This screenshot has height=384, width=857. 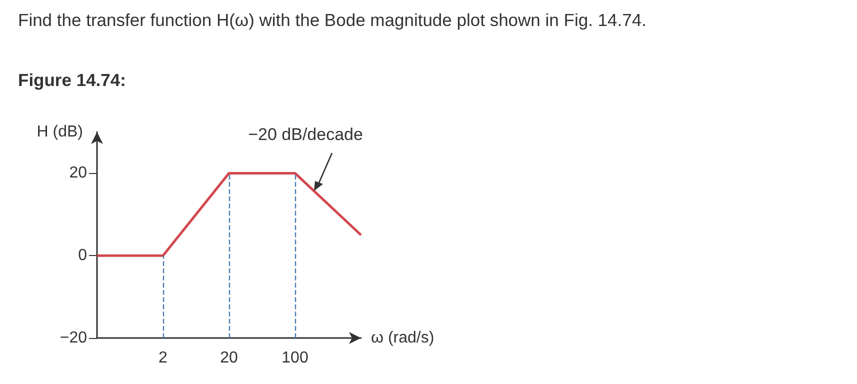 I want to click on x-axis-title: ω (rad/s), so click(x=402, y=338).